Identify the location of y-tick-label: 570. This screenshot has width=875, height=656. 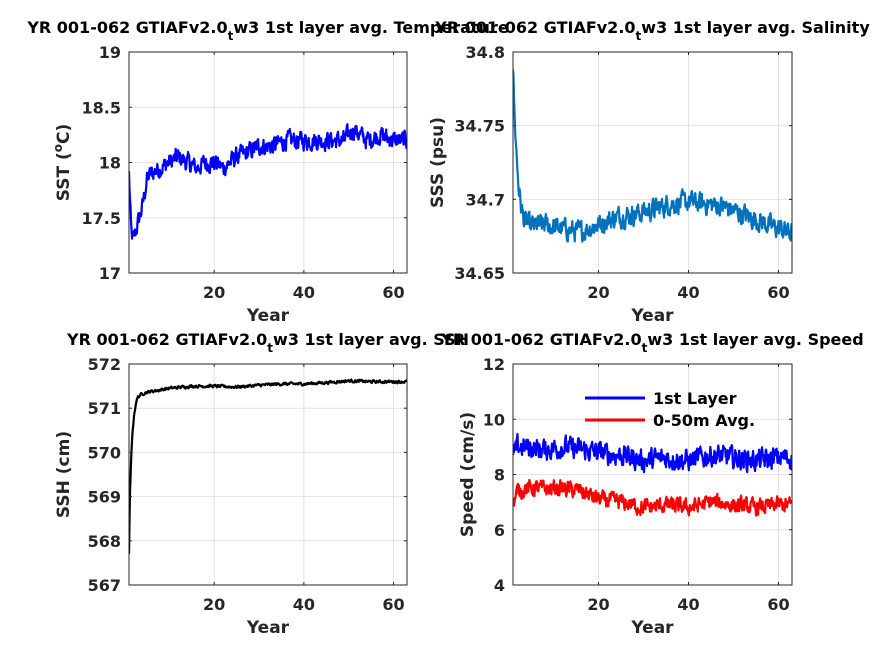
(104, 452).